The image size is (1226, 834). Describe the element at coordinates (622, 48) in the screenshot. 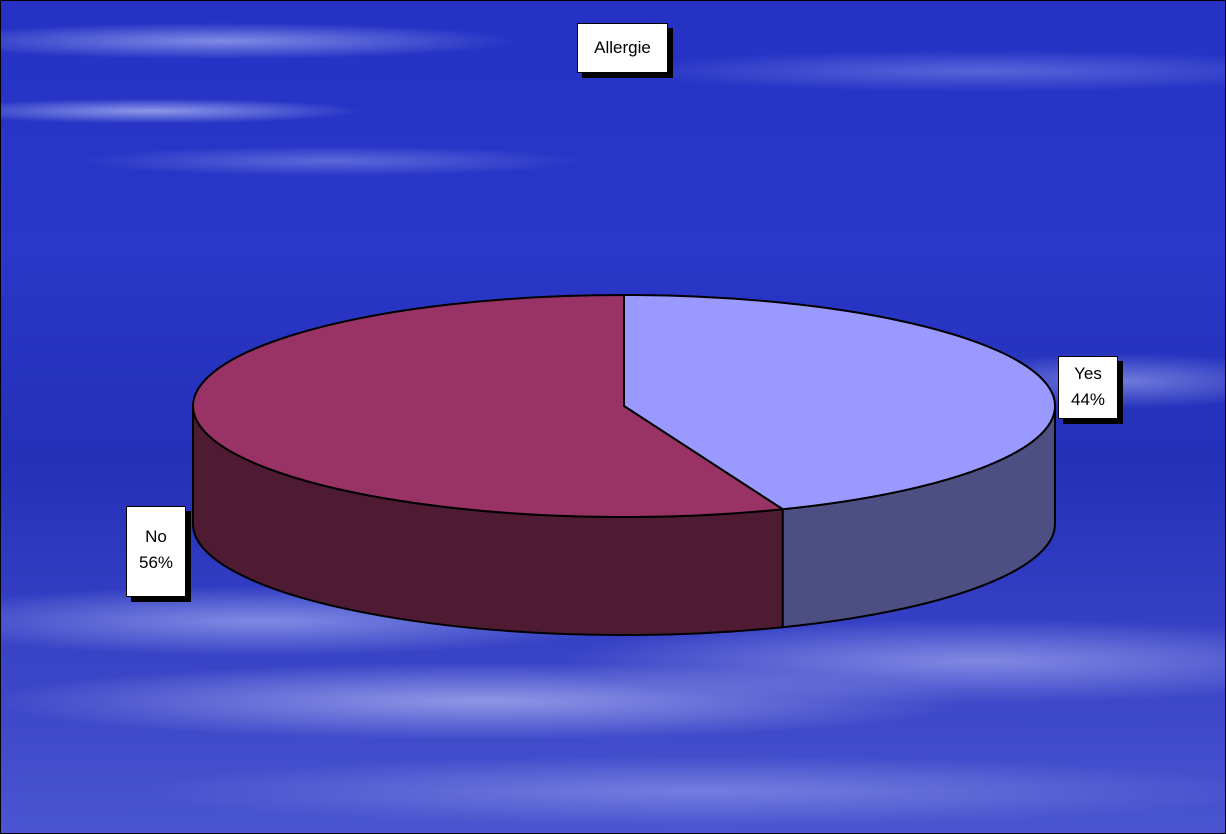

I see `chart-title: Allergie` at that location.